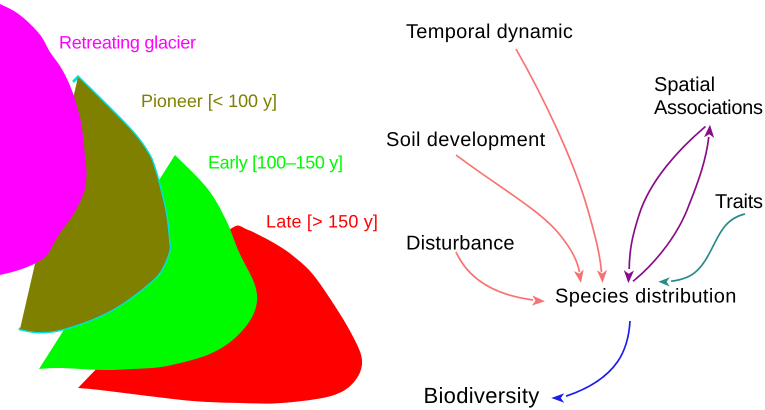 The height and width of the screenshot is (410, 765). Describe the element at coordinates (209, 101) in the screenshot. I see `svg-text: Pioneer [< 100 y]` at that location.